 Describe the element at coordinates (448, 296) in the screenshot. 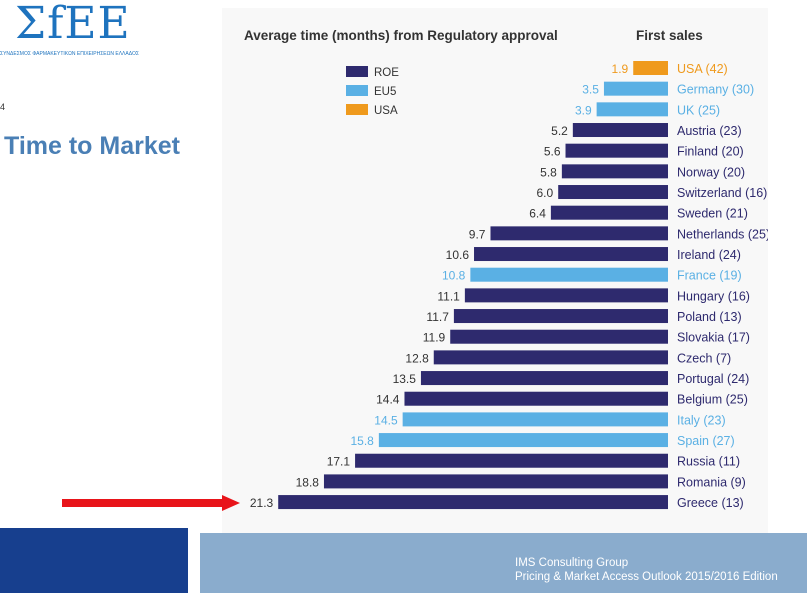

I see `data-label: 11.1` at that location.